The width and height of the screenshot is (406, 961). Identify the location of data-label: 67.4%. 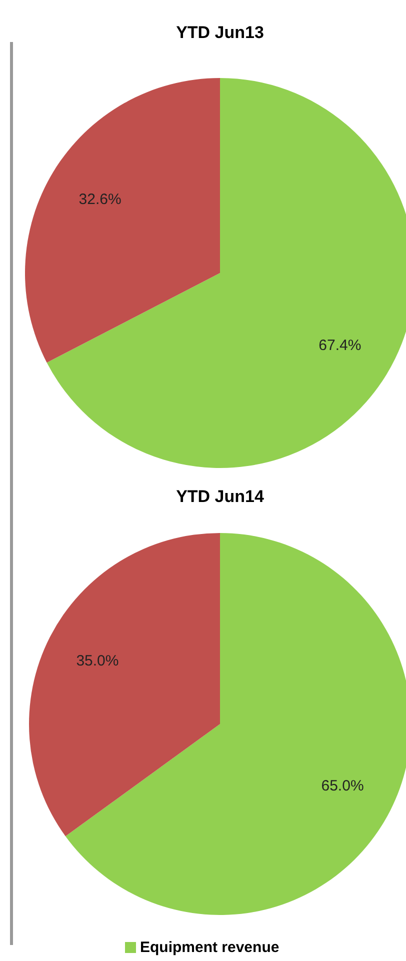
(340, 345).